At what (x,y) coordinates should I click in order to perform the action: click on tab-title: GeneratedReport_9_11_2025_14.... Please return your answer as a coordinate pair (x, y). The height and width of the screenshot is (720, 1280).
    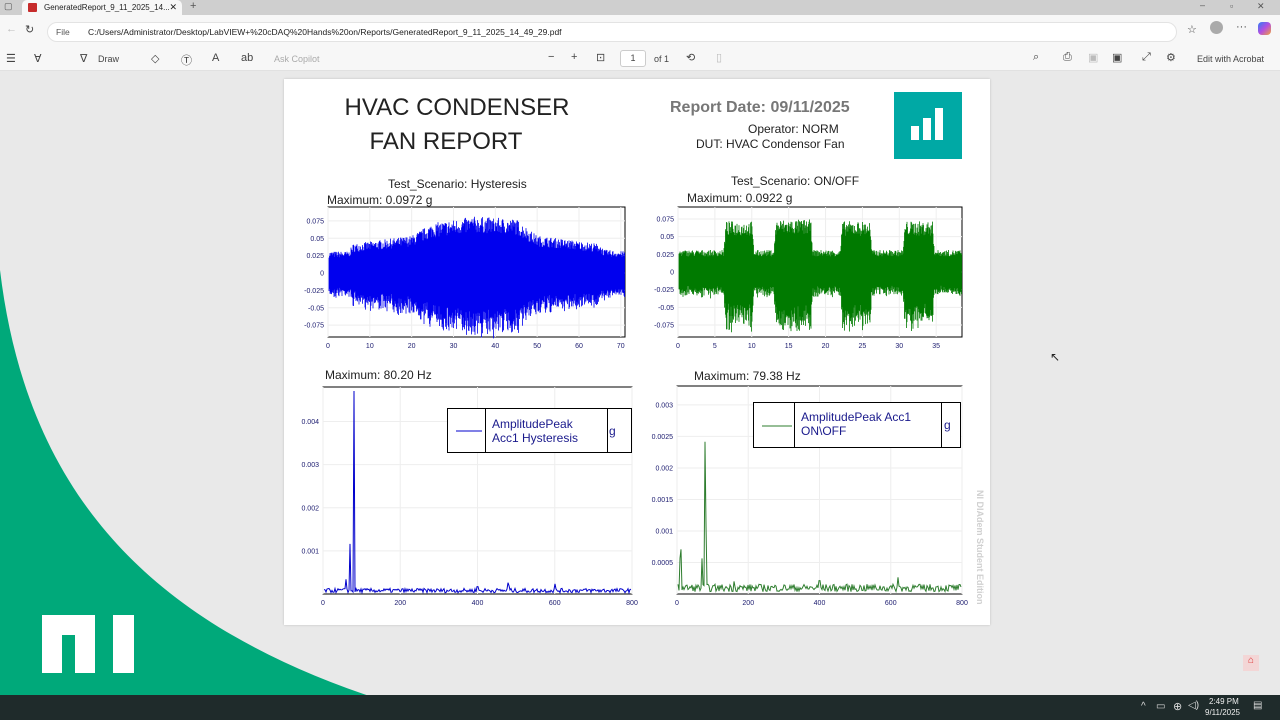
    Looking at the image, I should click on (107, 7).